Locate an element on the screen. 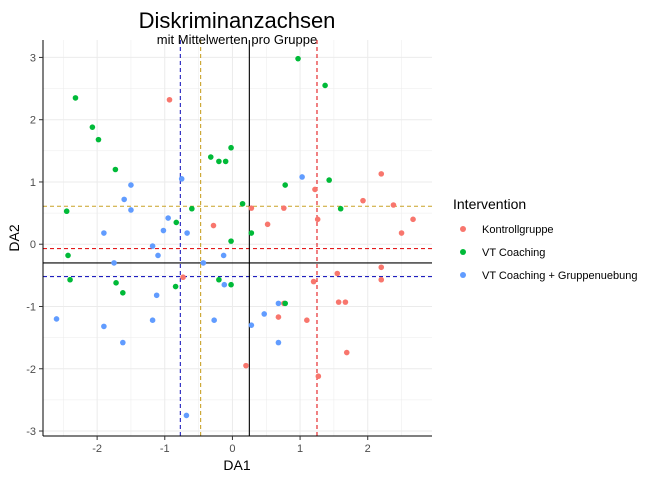 This screenshot has width=672, height=480. y-tick-label: -3 is located at coordinates (31, 432).